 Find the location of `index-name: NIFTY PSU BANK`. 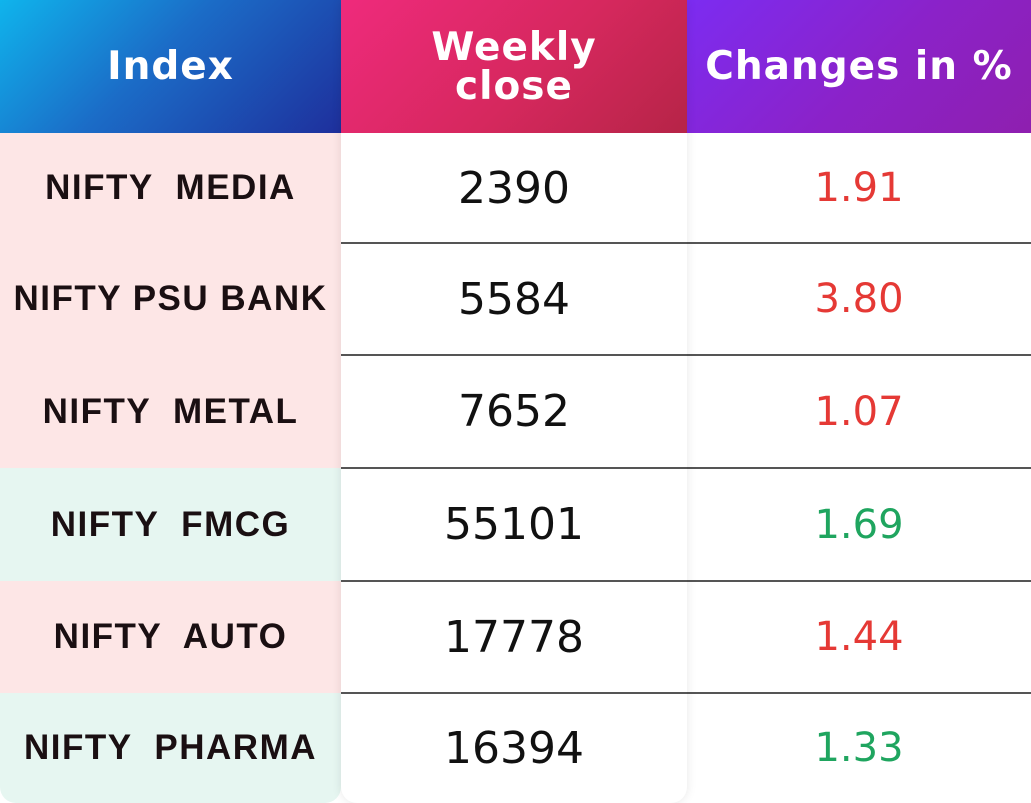

index-name: NIFTY PSU BANK is located at coordinates (170, 298).